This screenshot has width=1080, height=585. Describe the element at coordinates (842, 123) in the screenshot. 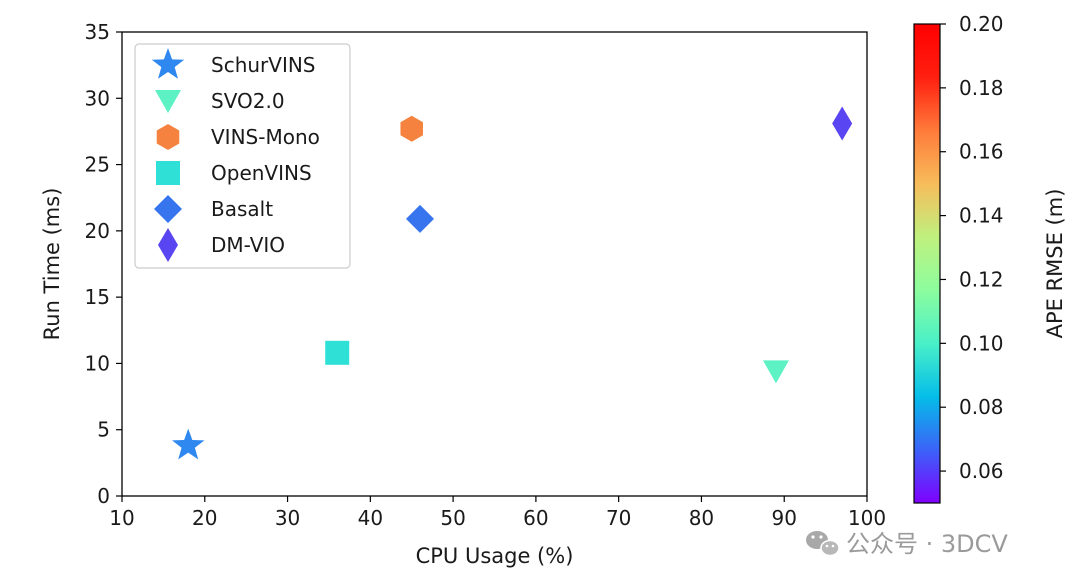

I see `point-dm-vio` at that location.